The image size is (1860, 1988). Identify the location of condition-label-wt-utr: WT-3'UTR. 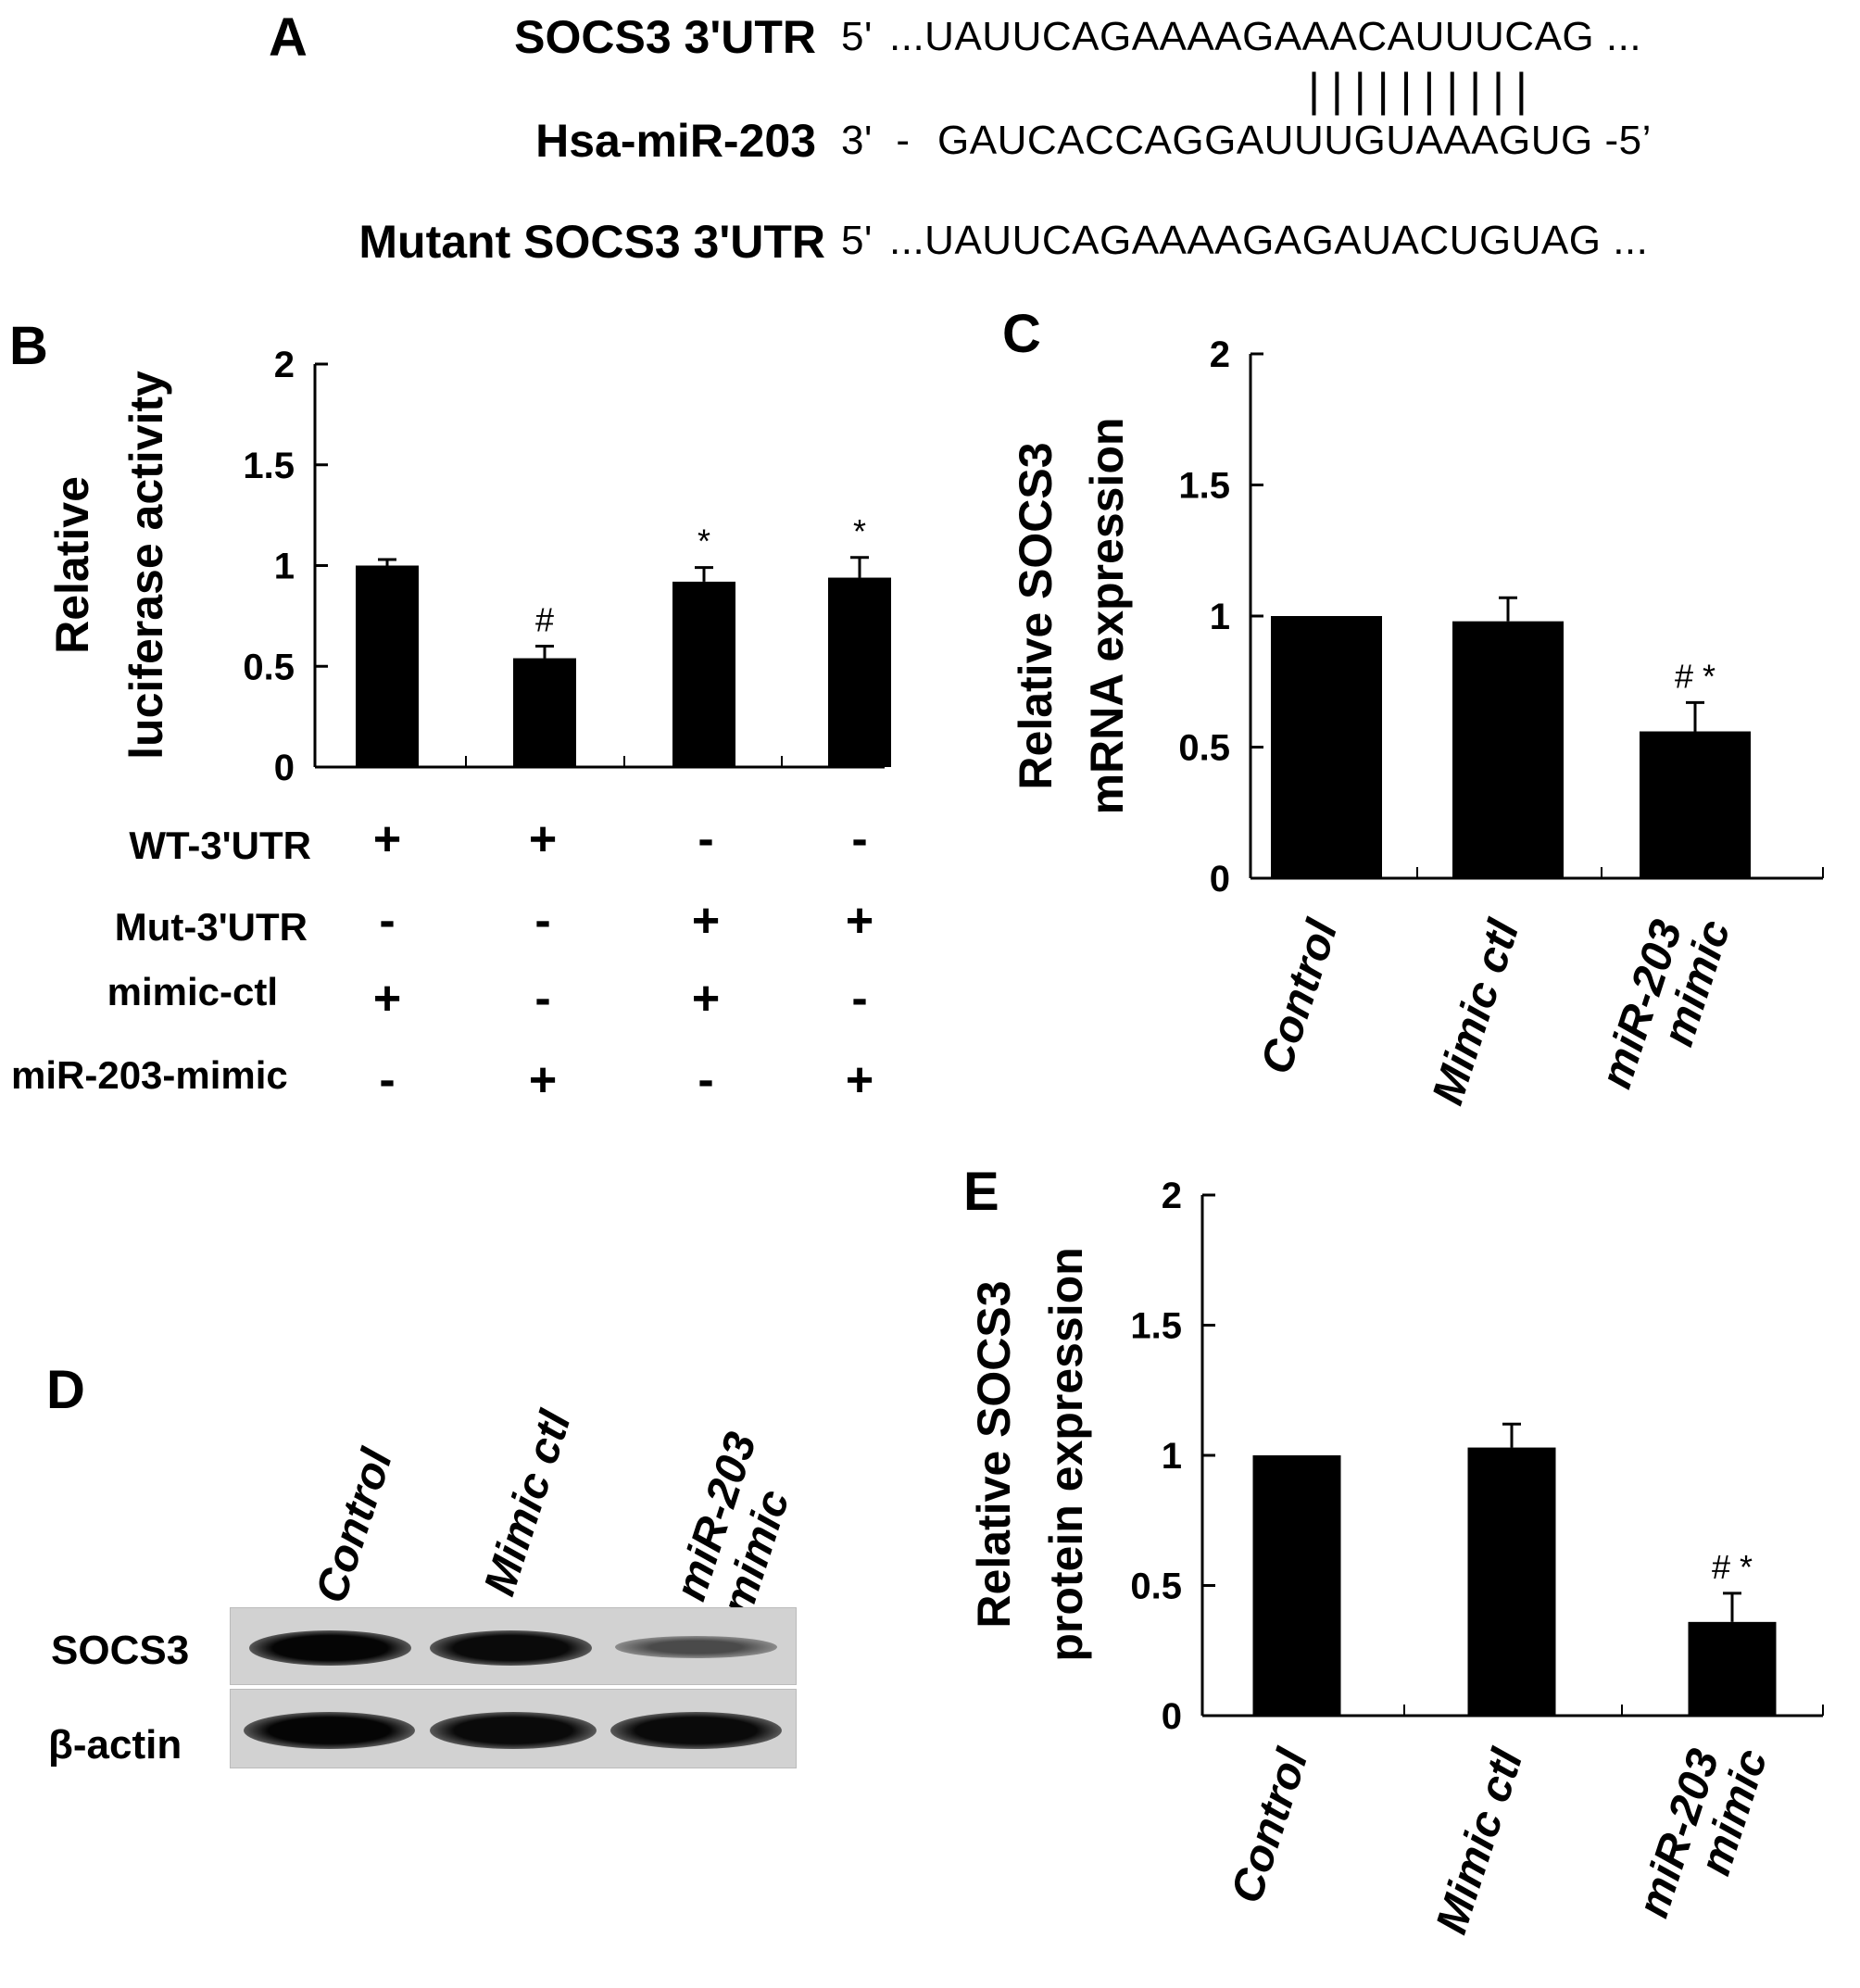
(220, 845).